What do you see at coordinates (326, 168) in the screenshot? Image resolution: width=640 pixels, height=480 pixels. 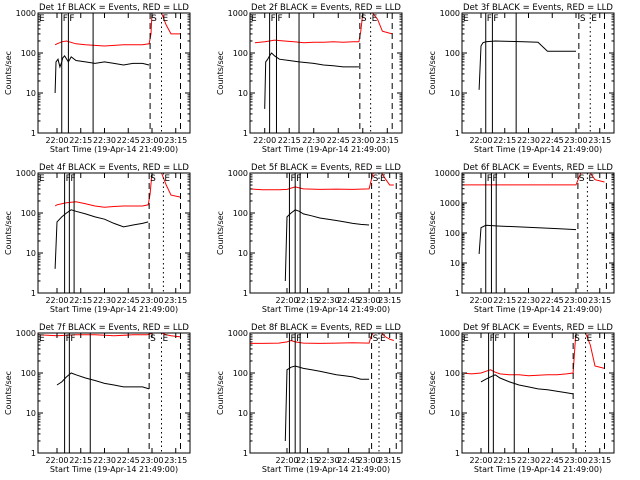 I see `plot-title: Det 5f BLACK = Events, RED = LLD` at bounding box center [326, 168].